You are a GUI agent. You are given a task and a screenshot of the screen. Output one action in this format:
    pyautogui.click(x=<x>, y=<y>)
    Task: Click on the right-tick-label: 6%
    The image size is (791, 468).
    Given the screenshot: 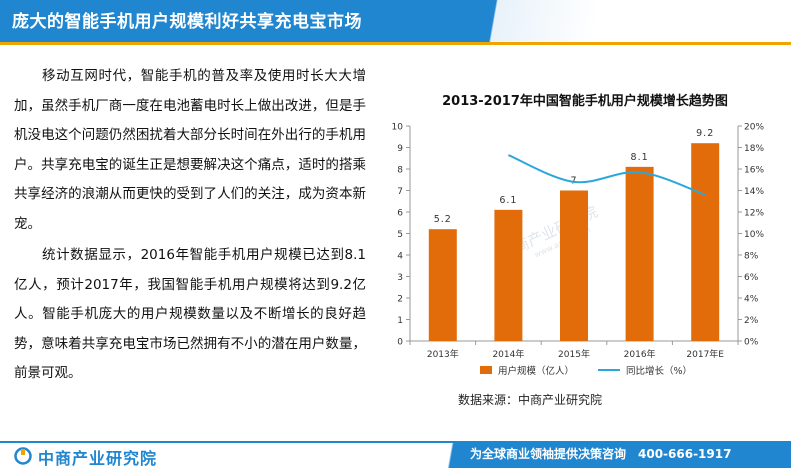 What is the action you would take?
    pyautogui.click(x=751, y=278)
    